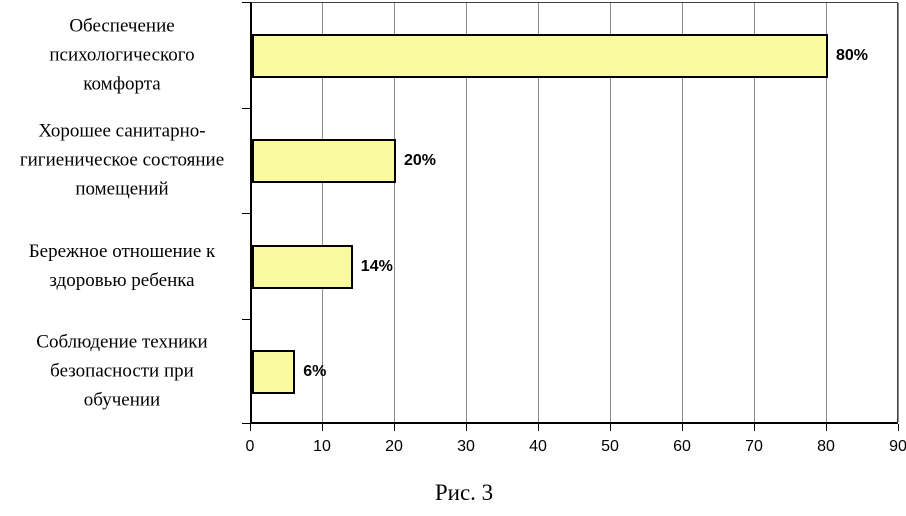 The height and width of the screenshot is (516, 906). What do you see at coordinates (394, 446) in the screenshot?
I see `x-tick-label: 20` at bounding box center [394, 446].